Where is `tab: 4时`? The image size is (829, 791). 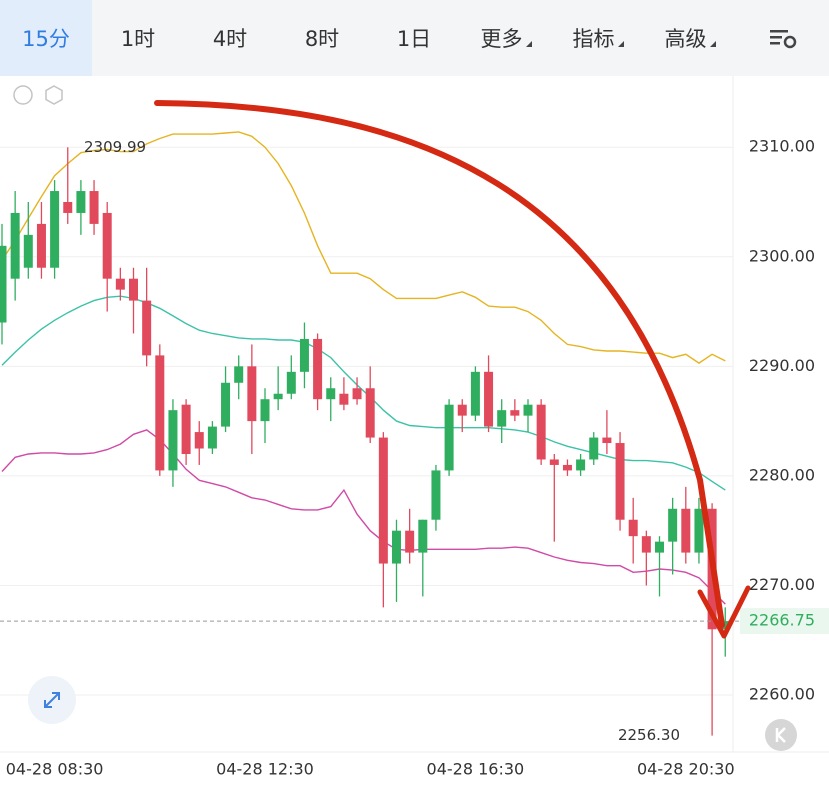 tab: 4时 is located at coordinates (230, 38).